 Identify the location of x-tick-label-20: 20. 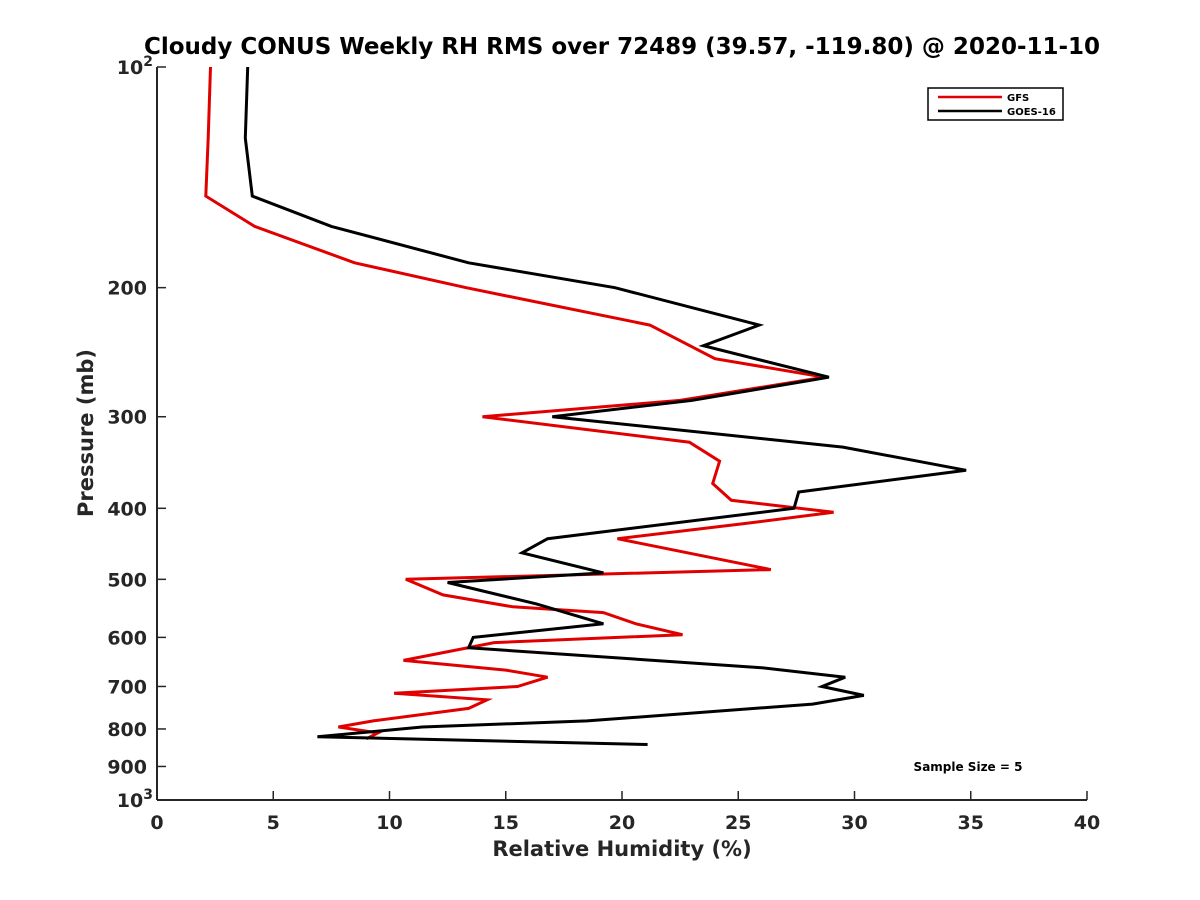
(622, 823).